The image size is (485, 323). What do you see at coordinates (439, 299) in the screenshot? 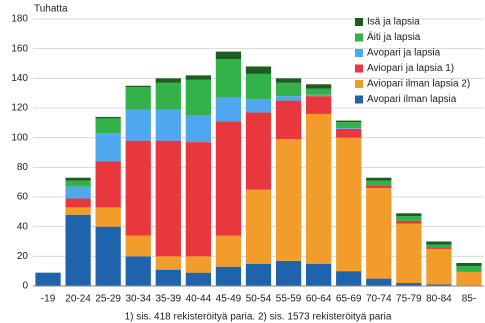
I see `x-tick-label: 80-84` at bounding box center [439, 299].